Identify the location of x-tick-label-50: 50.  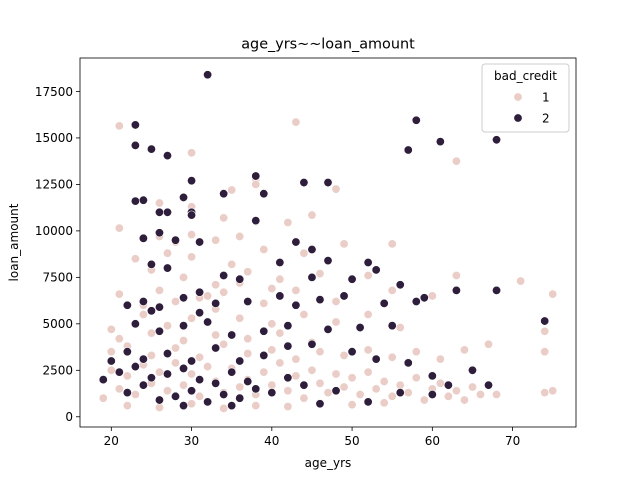
(351, 441).